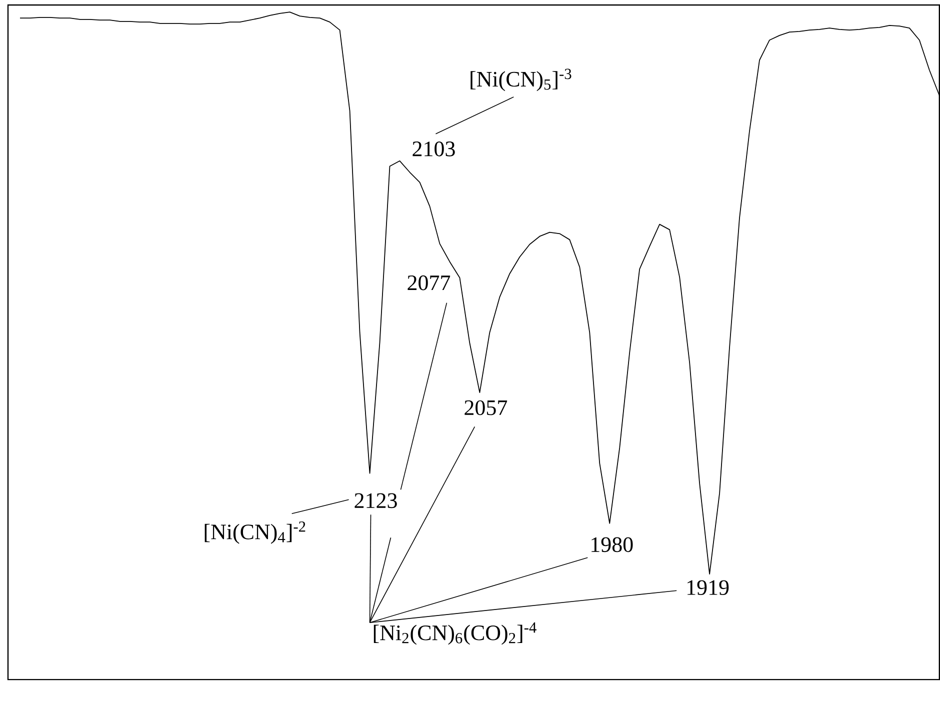 Image resolution: width=940 pixels, height=704 pixels. I want to click on annotation: [Ni(CN)$_{5}$]$^{-3}$, so click(521, 80).